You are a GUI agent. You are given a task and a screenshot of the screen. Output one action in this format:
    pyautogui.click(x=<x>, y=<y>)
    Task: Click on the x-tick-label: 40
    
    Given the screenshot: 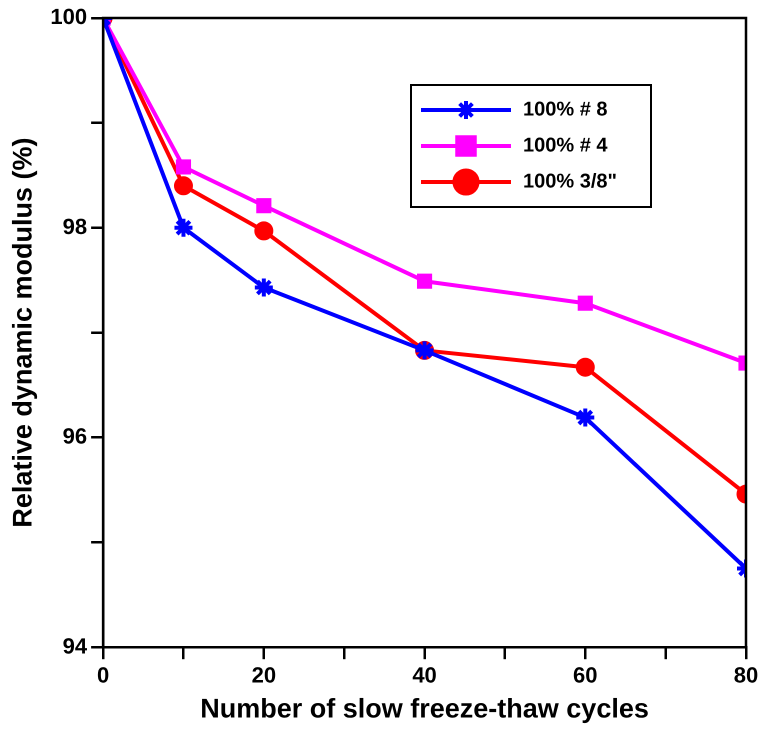 What is the action you would take?
    pyautogui.click(x=424, y=675)
    